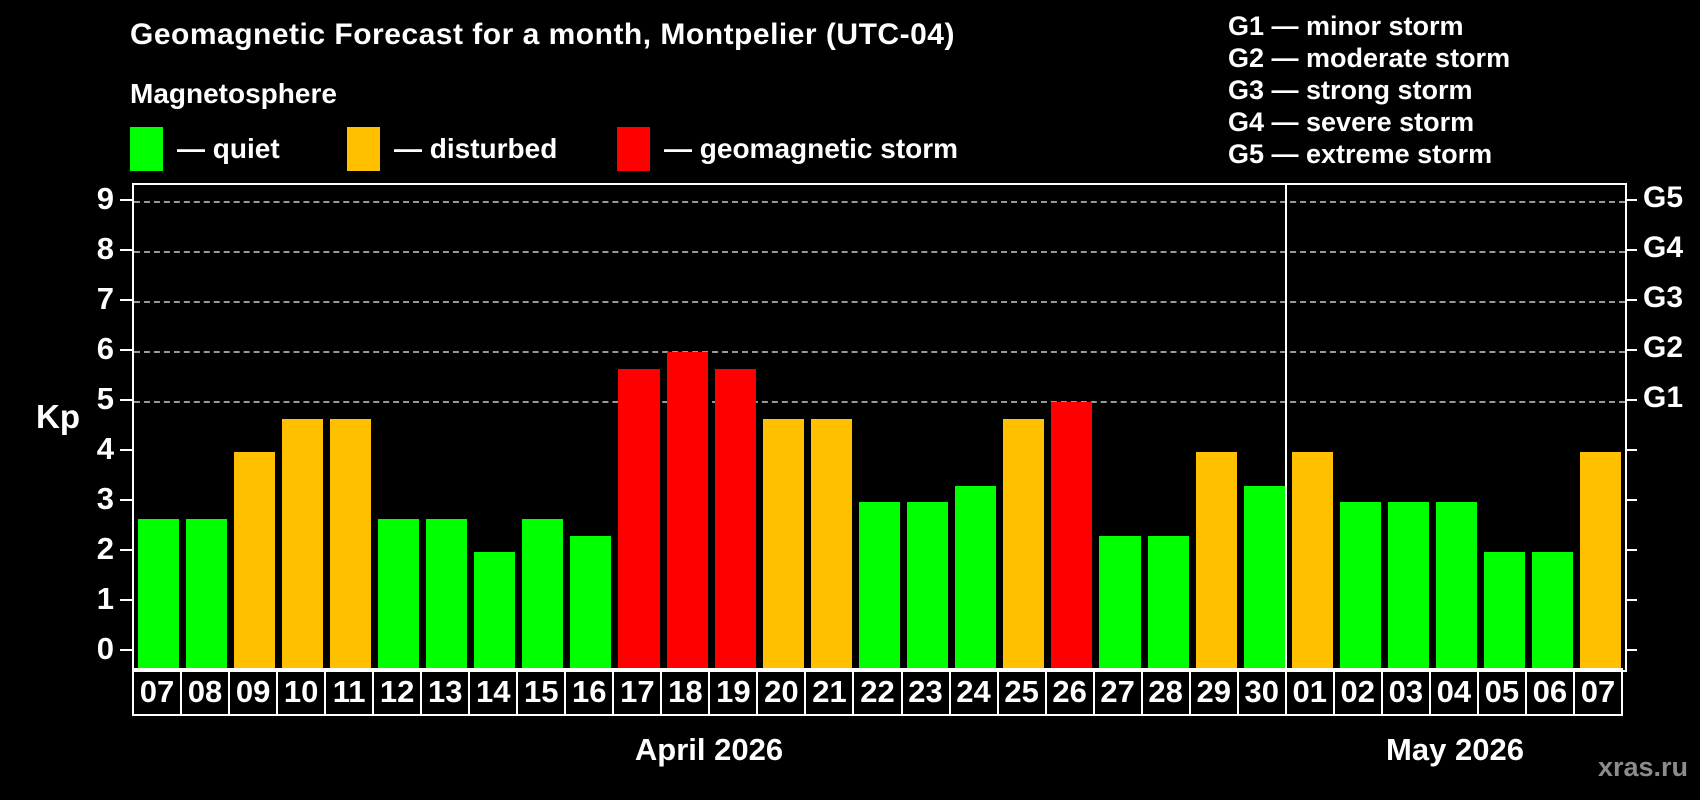  I want to click on date-cell-april-17: 17, so click(638, 692).